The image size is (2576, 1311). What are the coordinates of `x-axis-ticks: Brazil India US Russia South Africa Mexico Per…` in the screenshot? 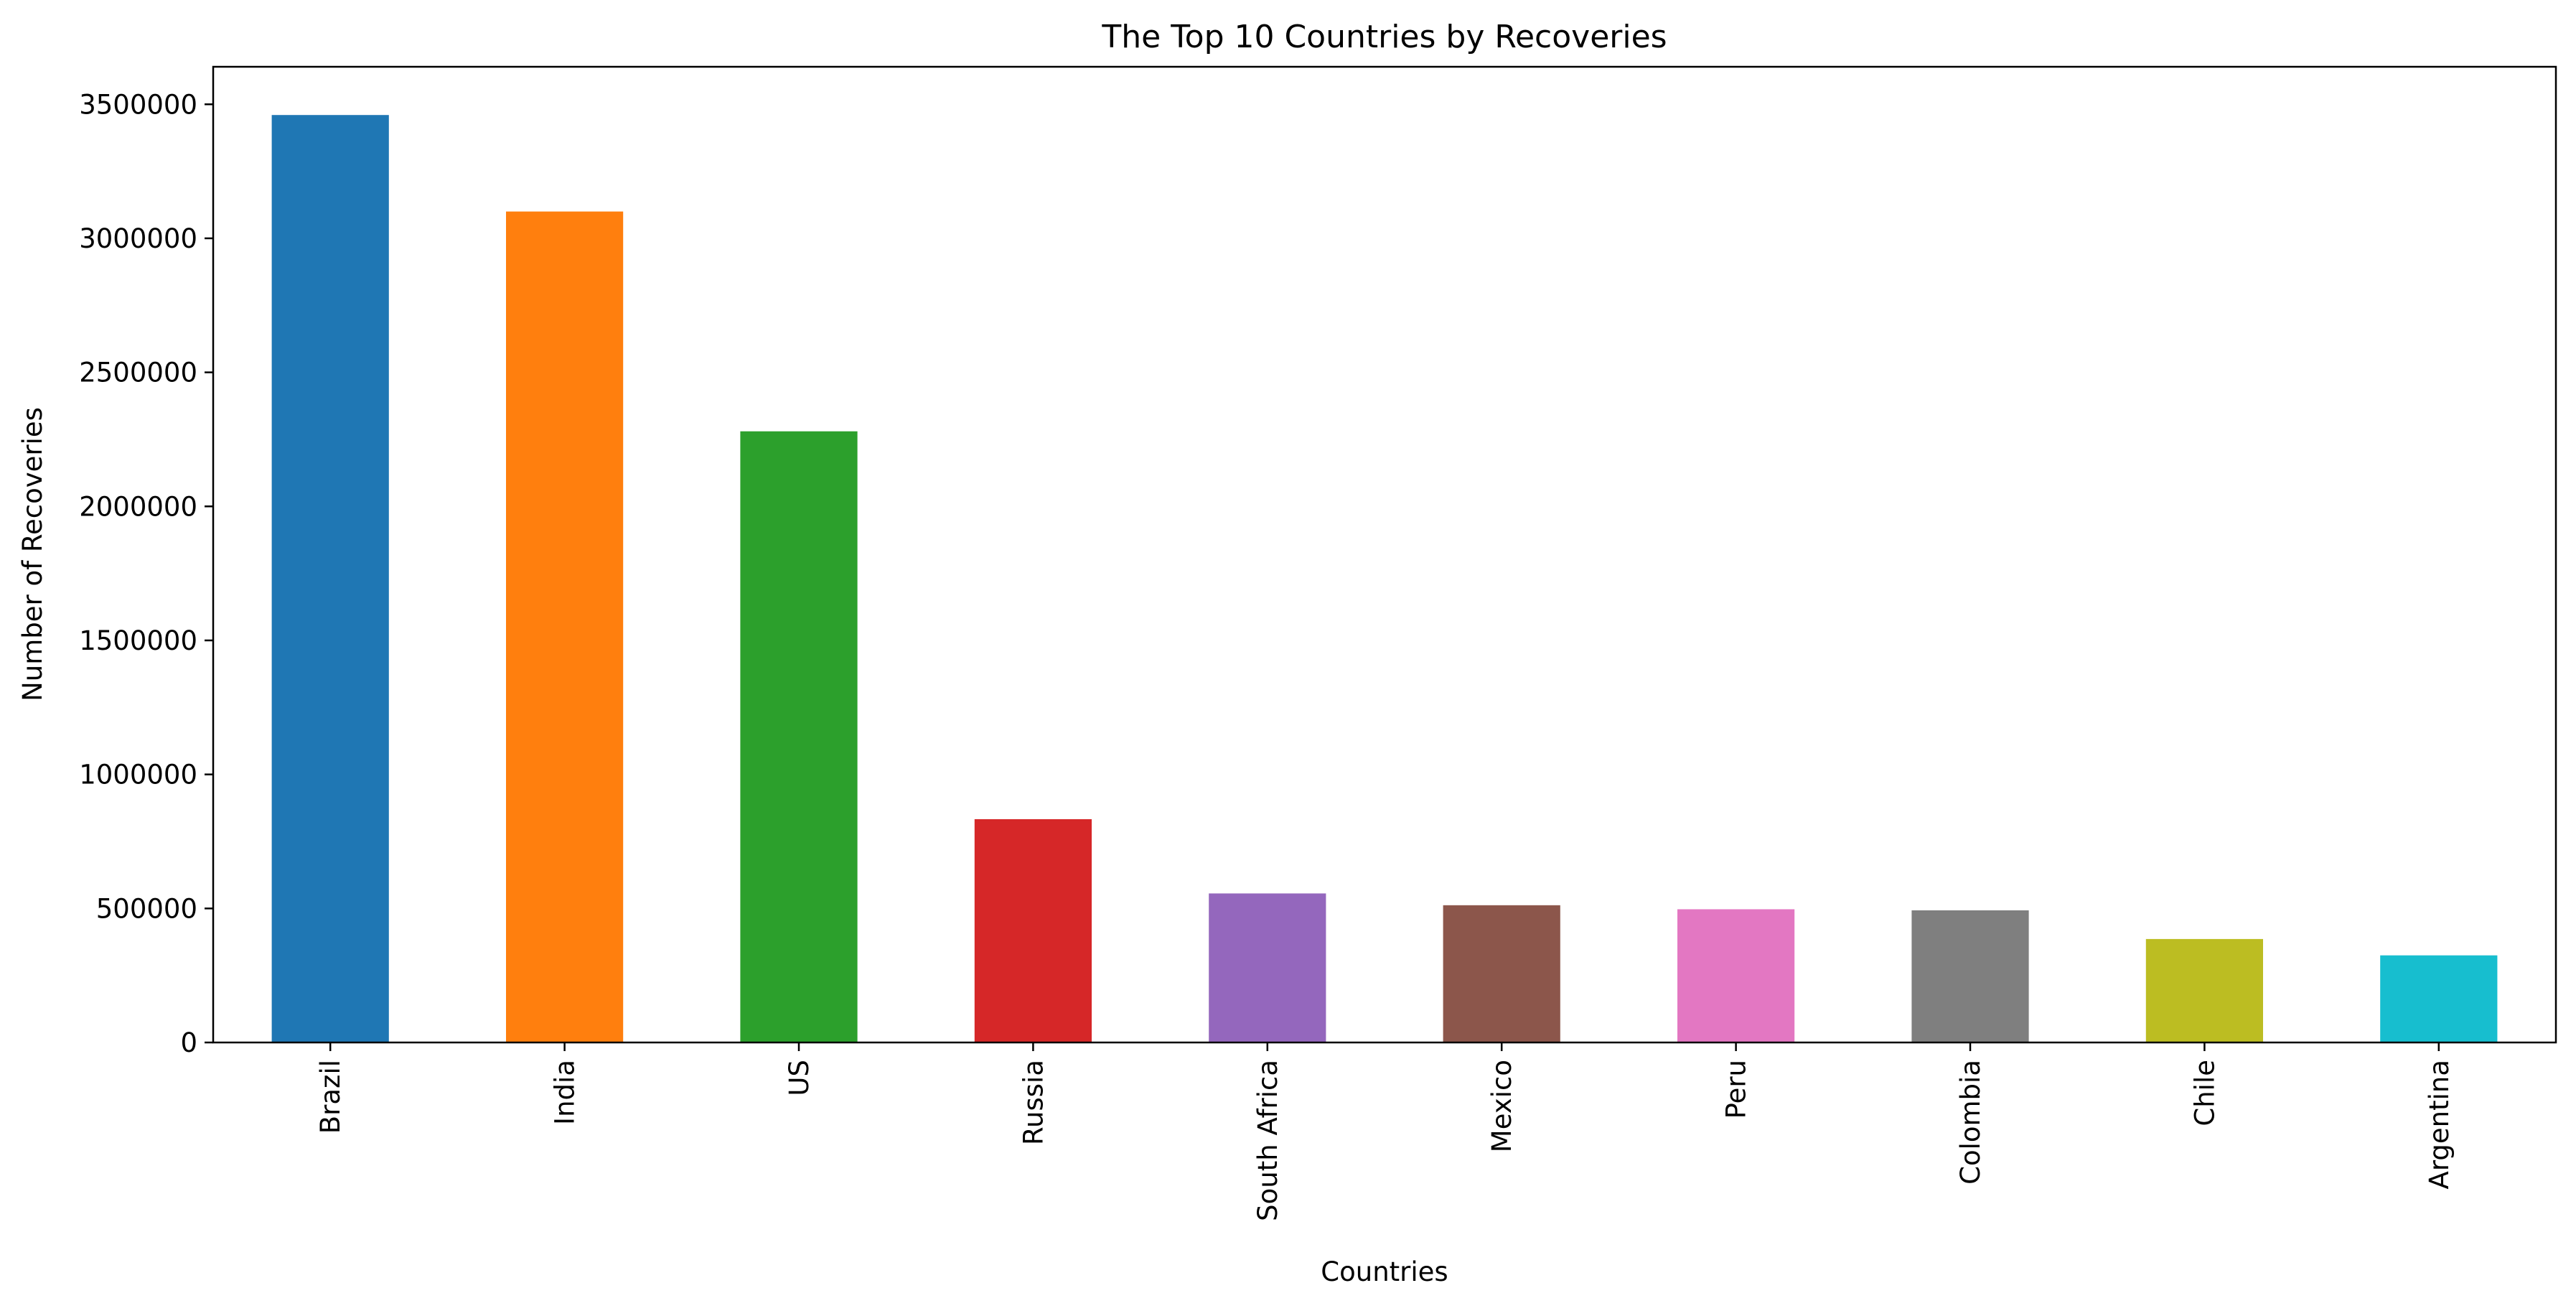 It's located at (1385, 1131).